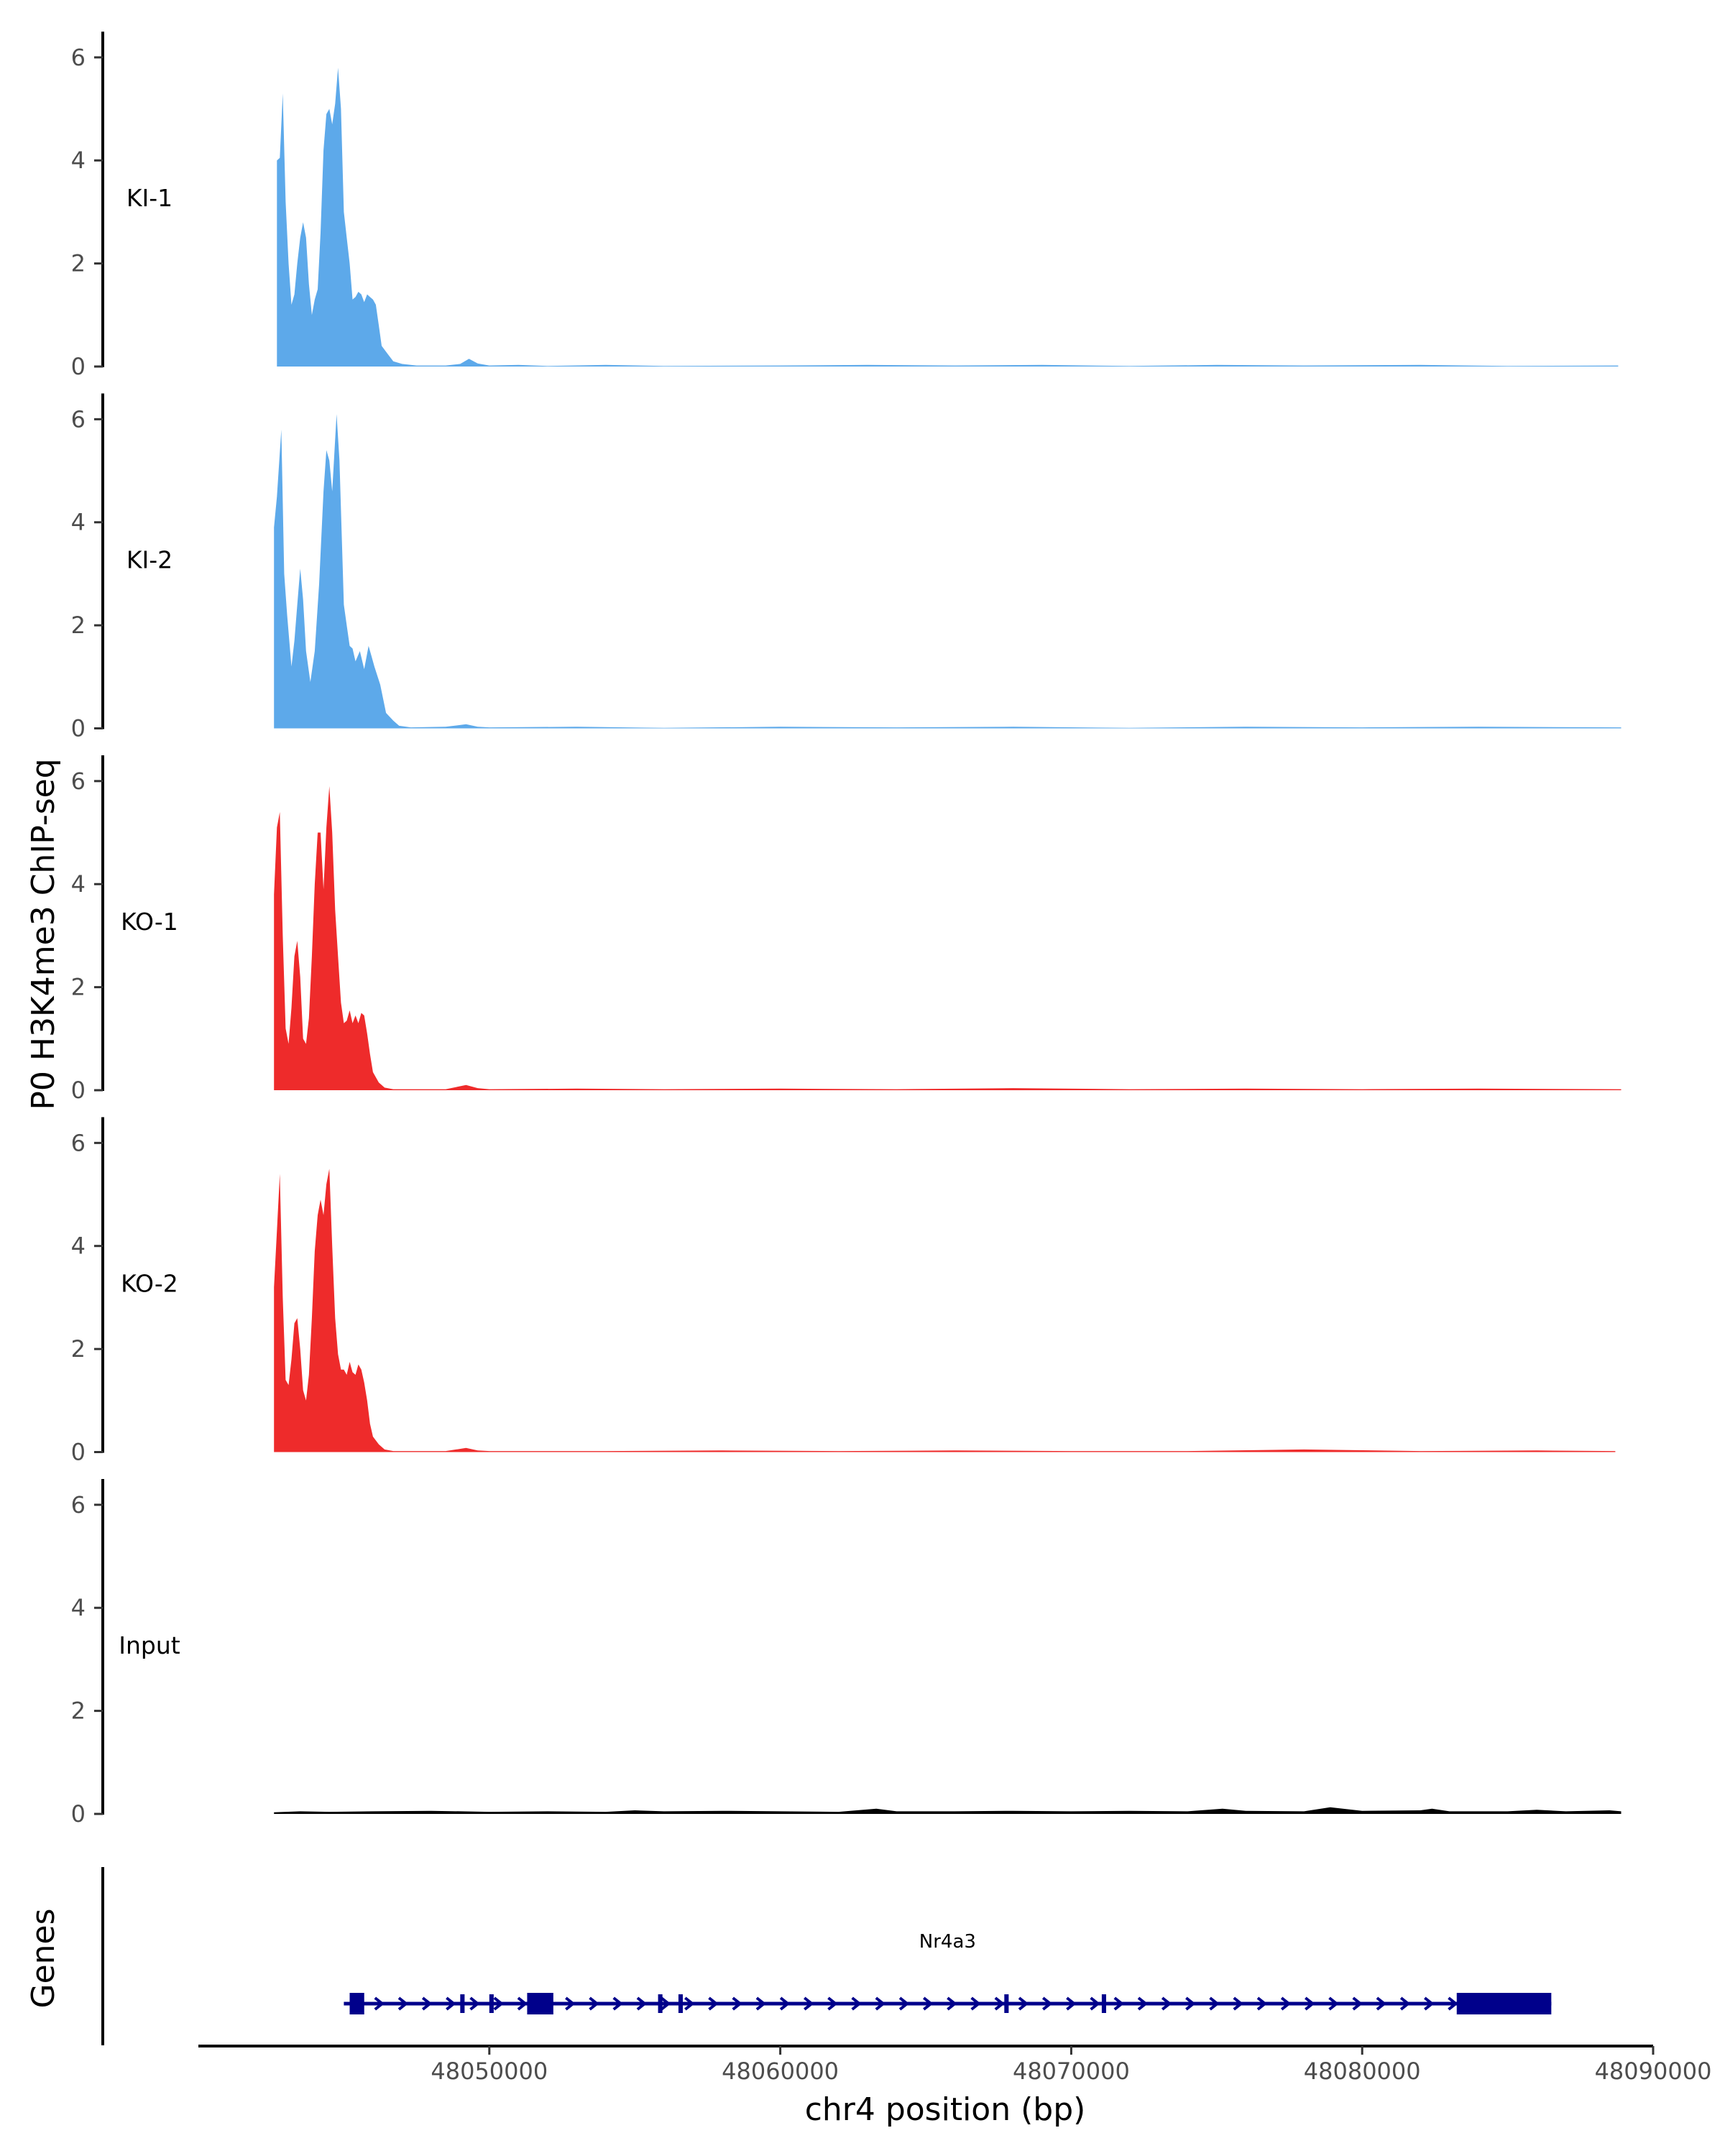 This screenshot has width=1725, height=2156. What do you see at coordinates (955, 2065) in the screenshot?
I see `x-axis: 48050000 48060000 48070000 48080000 48090000` at bounding box center [955, 2065].